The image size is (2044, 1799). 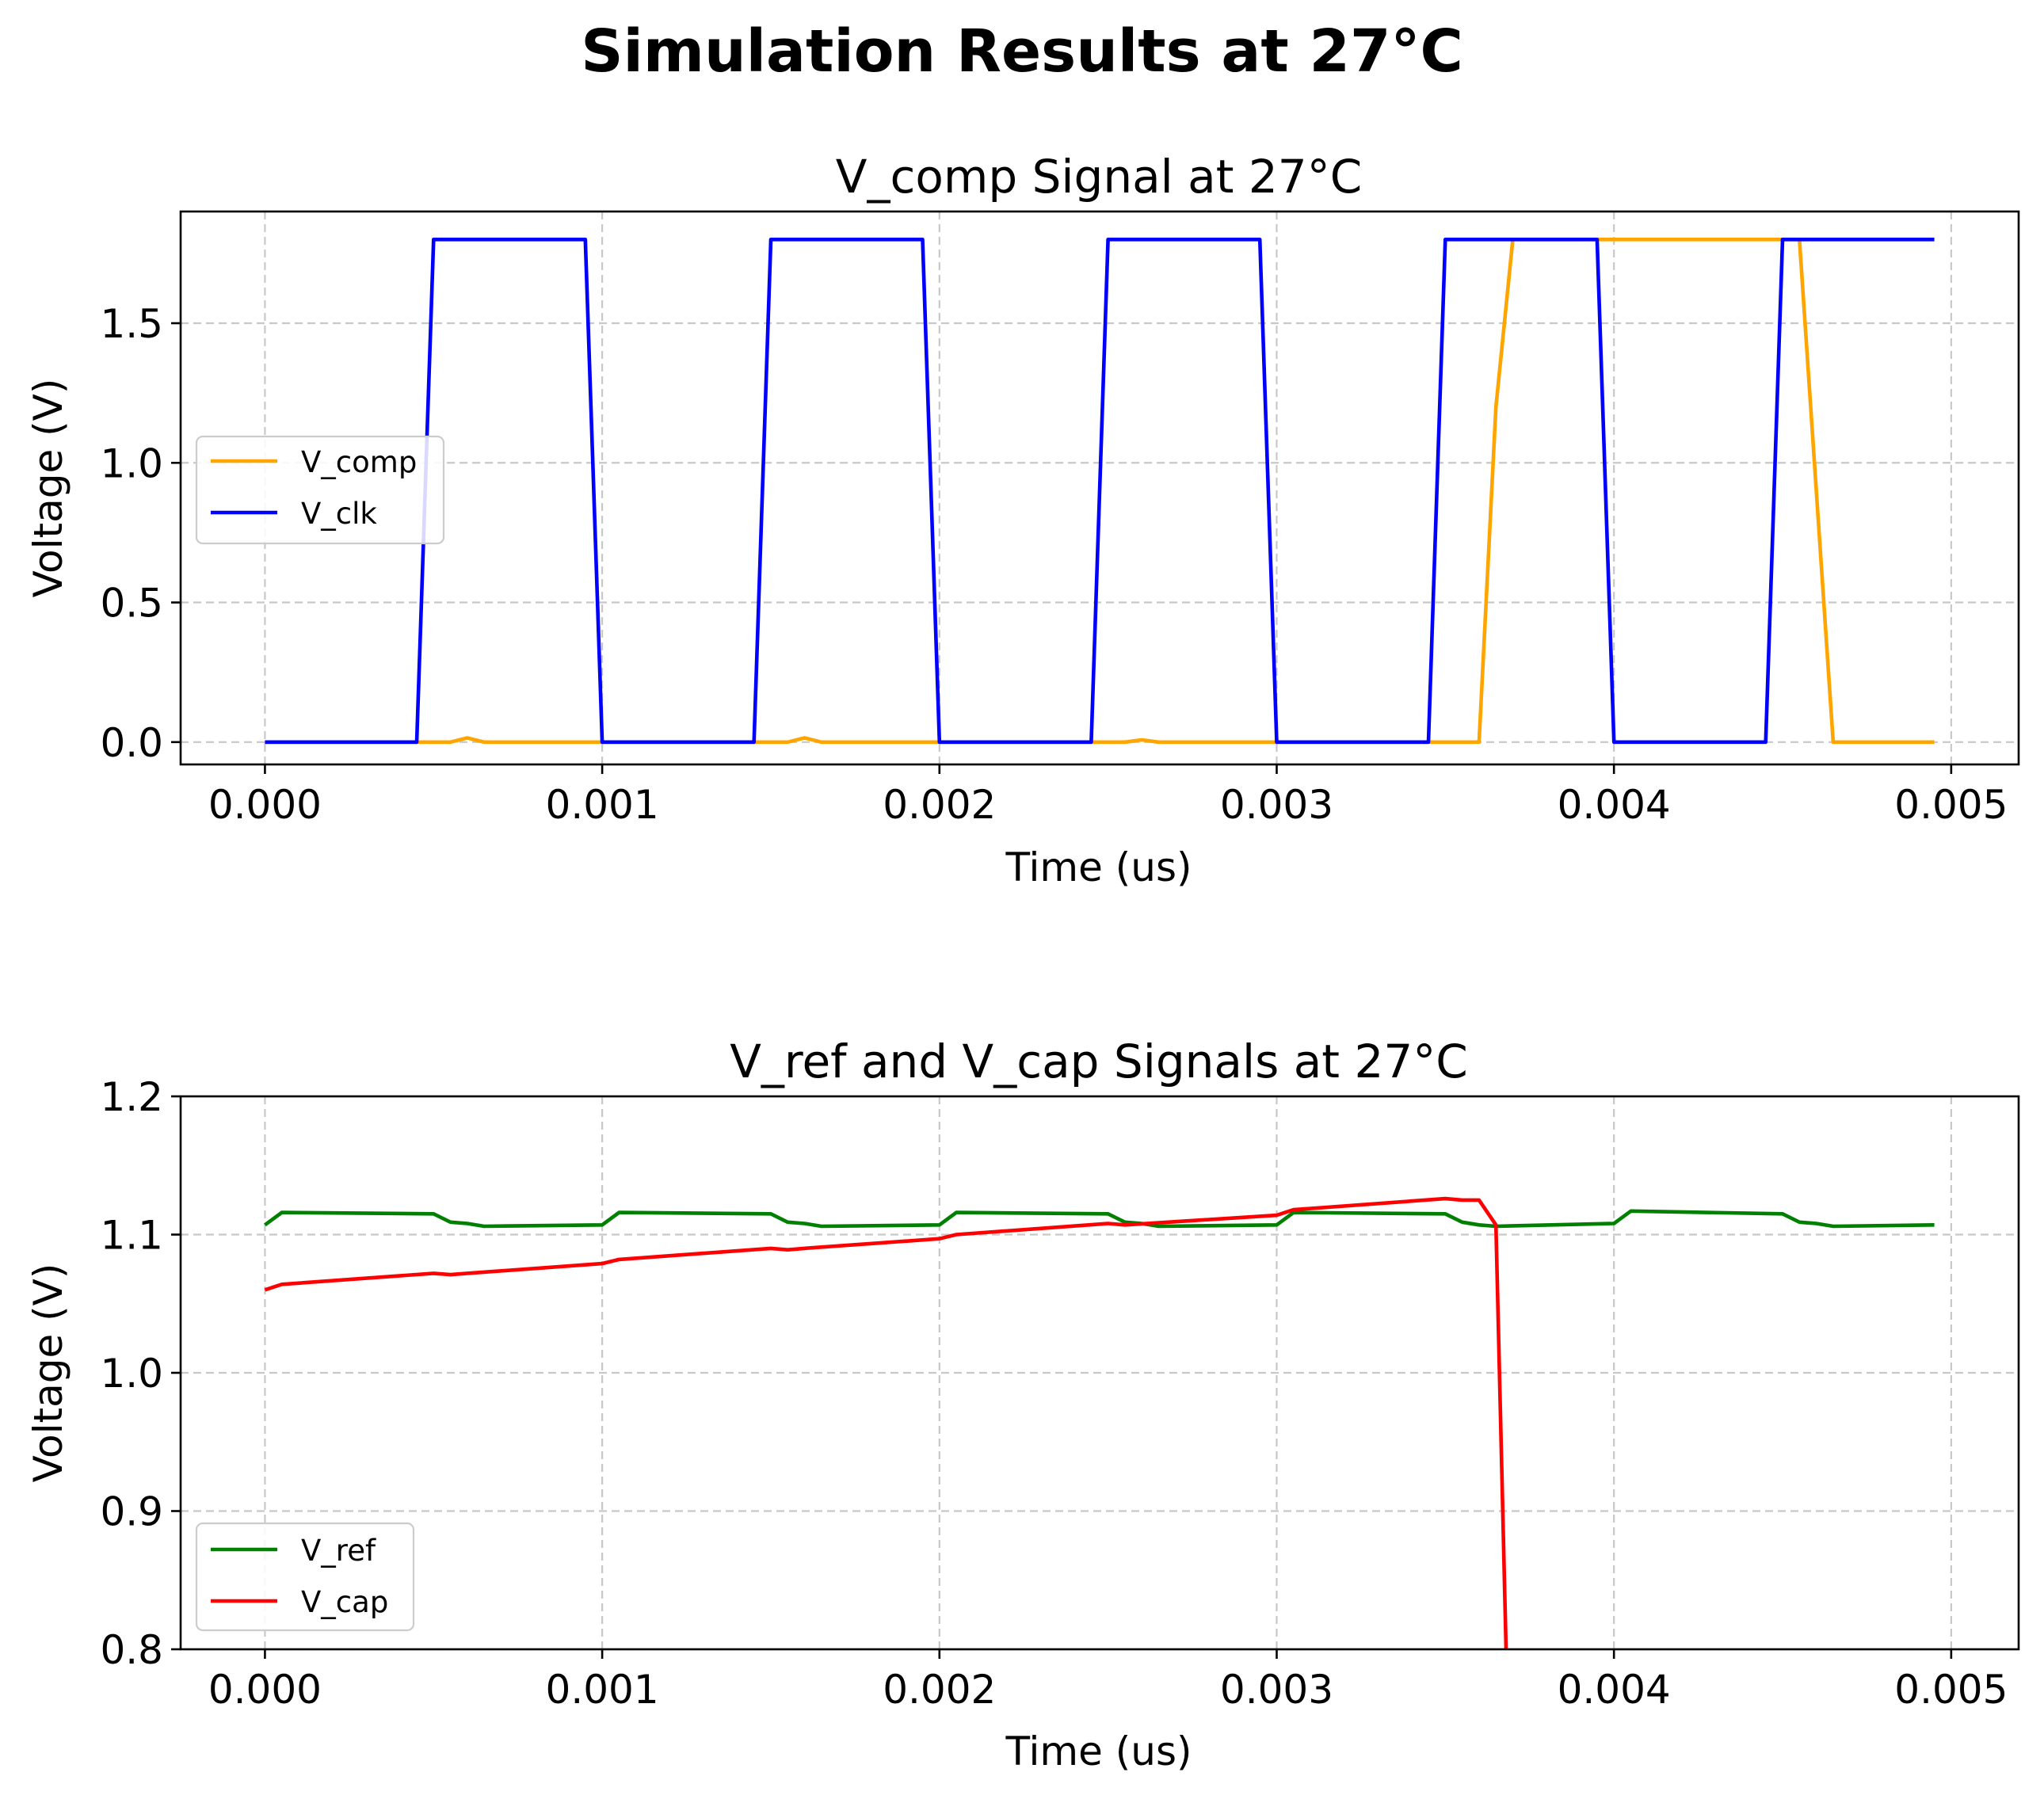 I want to click on bottom-plot-ylabel: Voltage (V), so click(x=48, y=1373).